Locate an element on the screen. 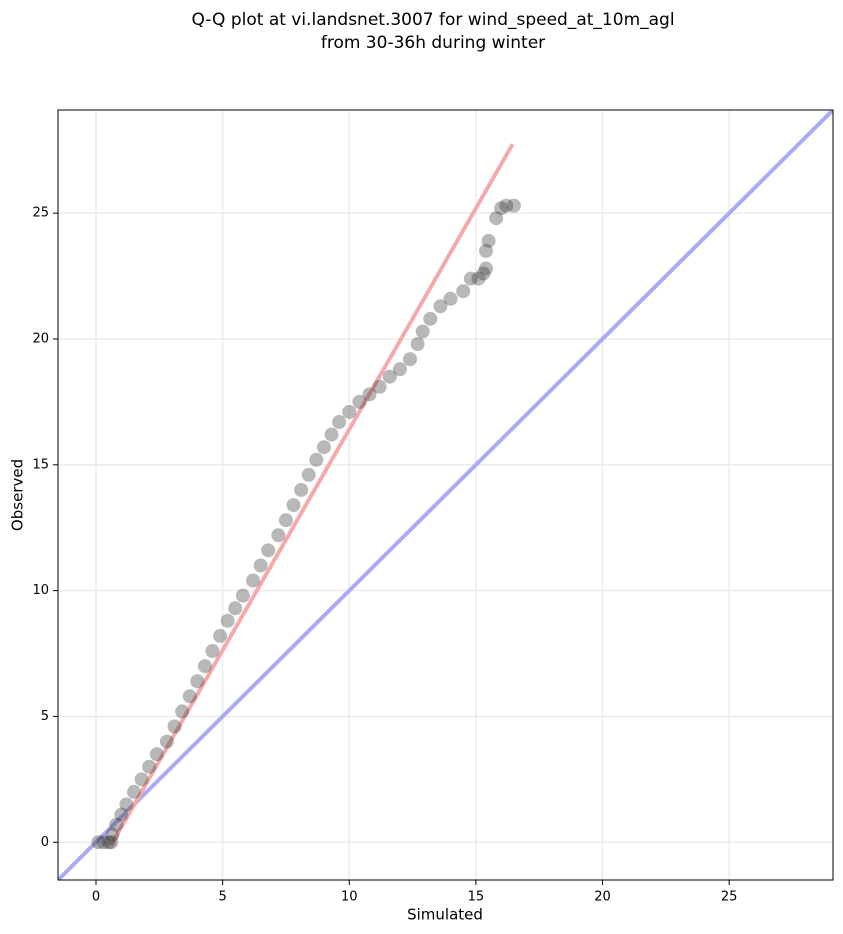 This screenshot has height=934, width=843. y-tick-label: 10 is located at coordinates (40, 590).